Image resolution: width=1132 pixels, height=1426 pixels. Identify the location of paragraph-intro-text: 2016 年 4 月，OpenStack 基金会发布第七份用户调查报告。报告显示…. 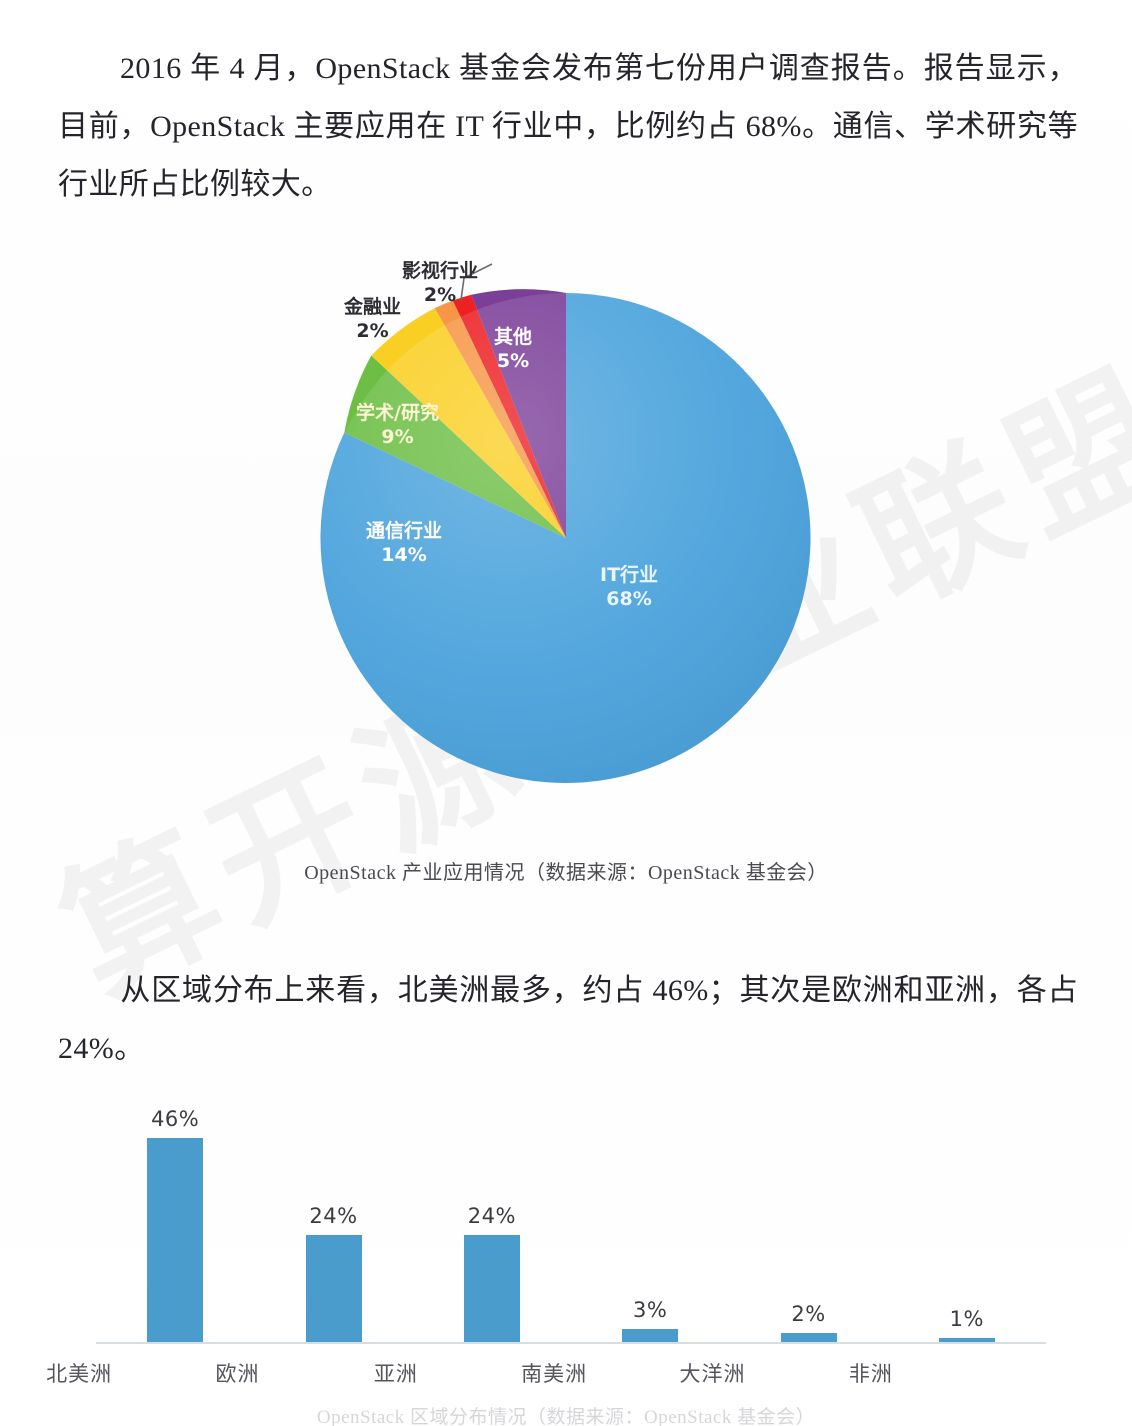
(568, 126).